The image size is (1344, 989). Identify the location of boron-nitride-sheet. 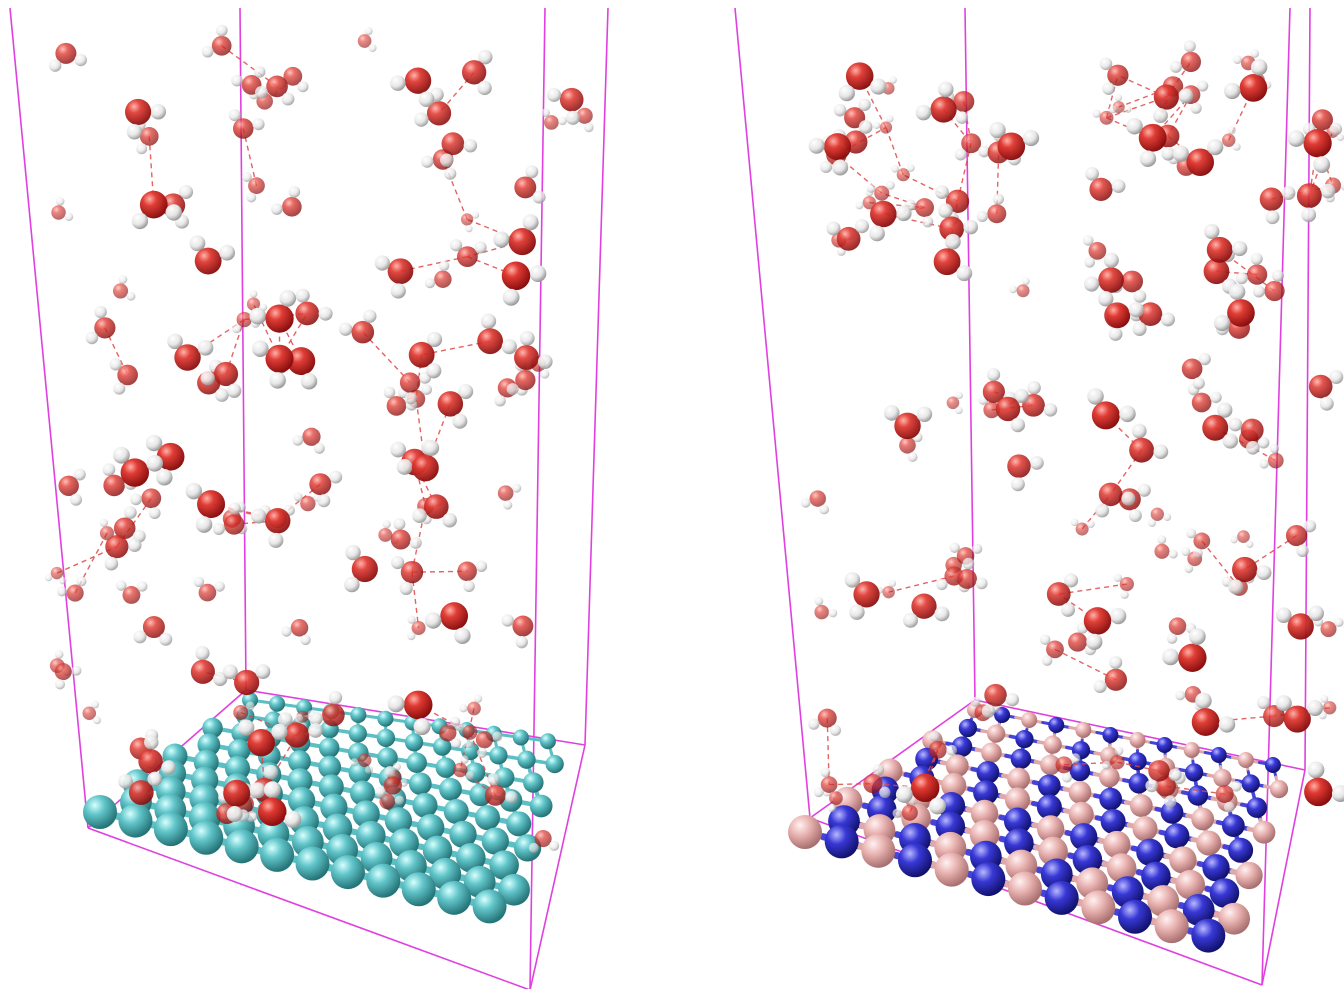
(1038, 827).